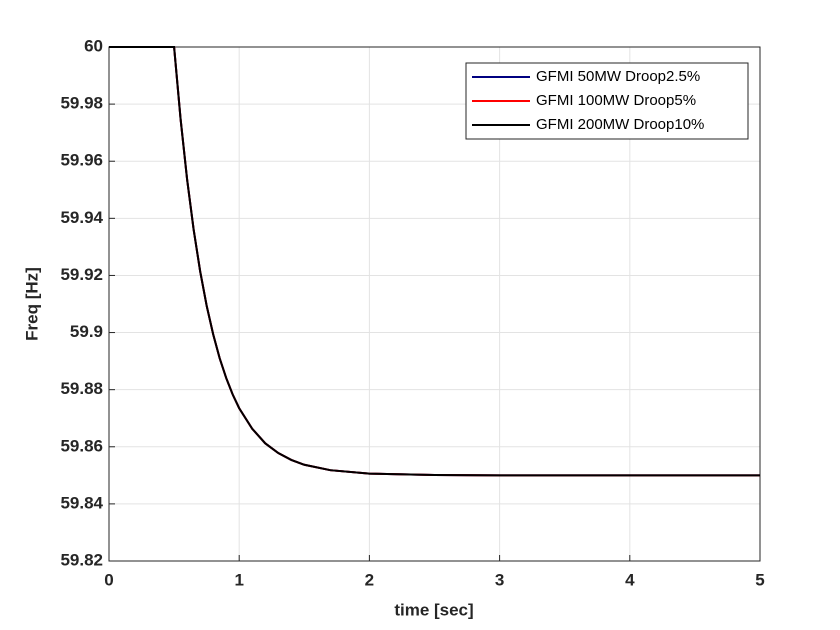 The width and height of the screenshot is (840, 630). What do you see at coordinates (81, 559) in the screenshot?
I see `y-tick-label: 59.82` at bounding box center [81, 559].